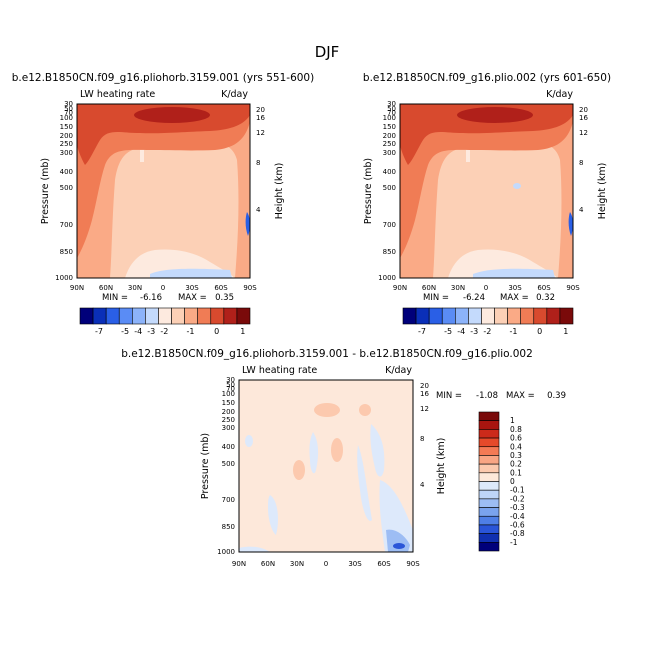  Describe the element at coordinates (125, 331) in the screenshot. I see `colorbar-label: -5` at that location.